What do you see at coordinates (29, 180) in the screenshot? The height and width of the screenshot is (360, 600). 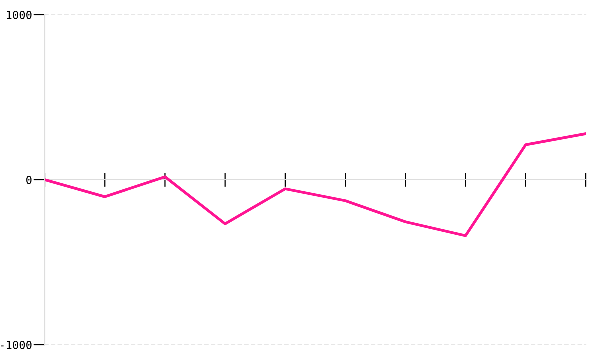 I see `y-tick-label: 0` at bounding box center [29, 180].